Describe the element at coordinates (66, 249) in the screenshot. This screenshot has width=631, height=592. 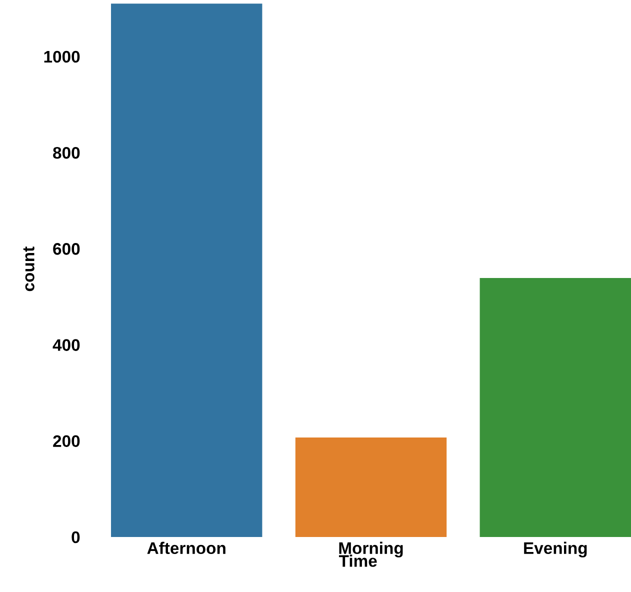
I see `y-tick-label: 600` at that location.